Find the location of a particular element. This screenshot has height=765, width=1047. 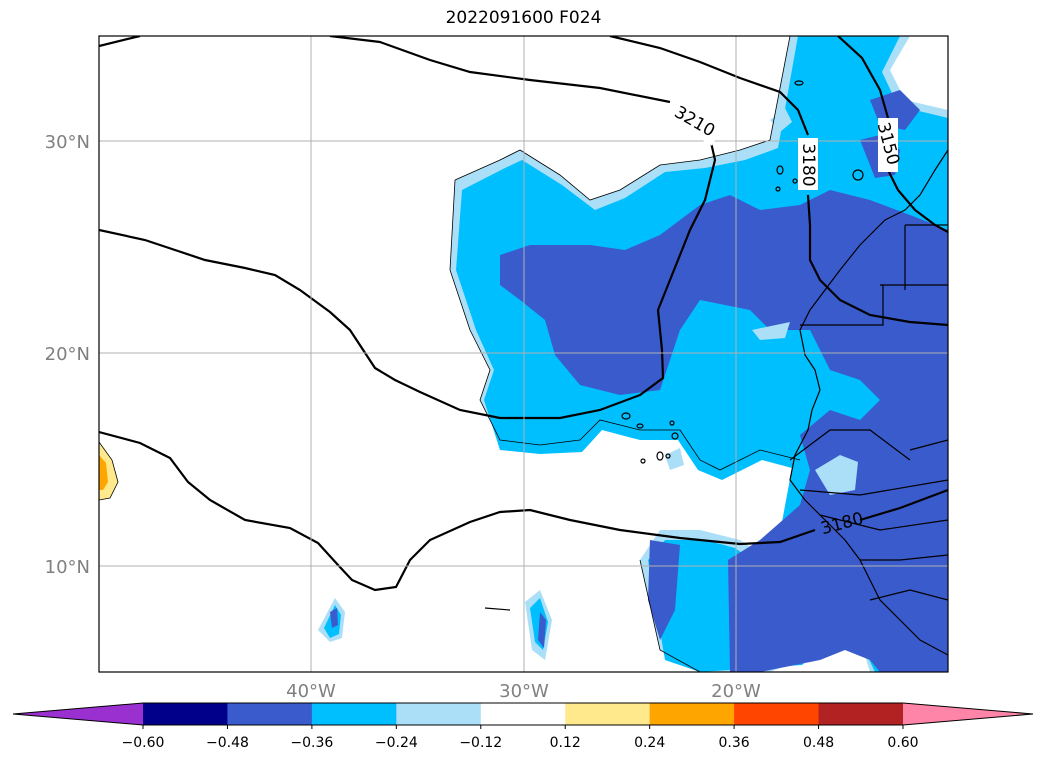

colorbar-tick-label: −0.48 is located at coordinates (227, 743).